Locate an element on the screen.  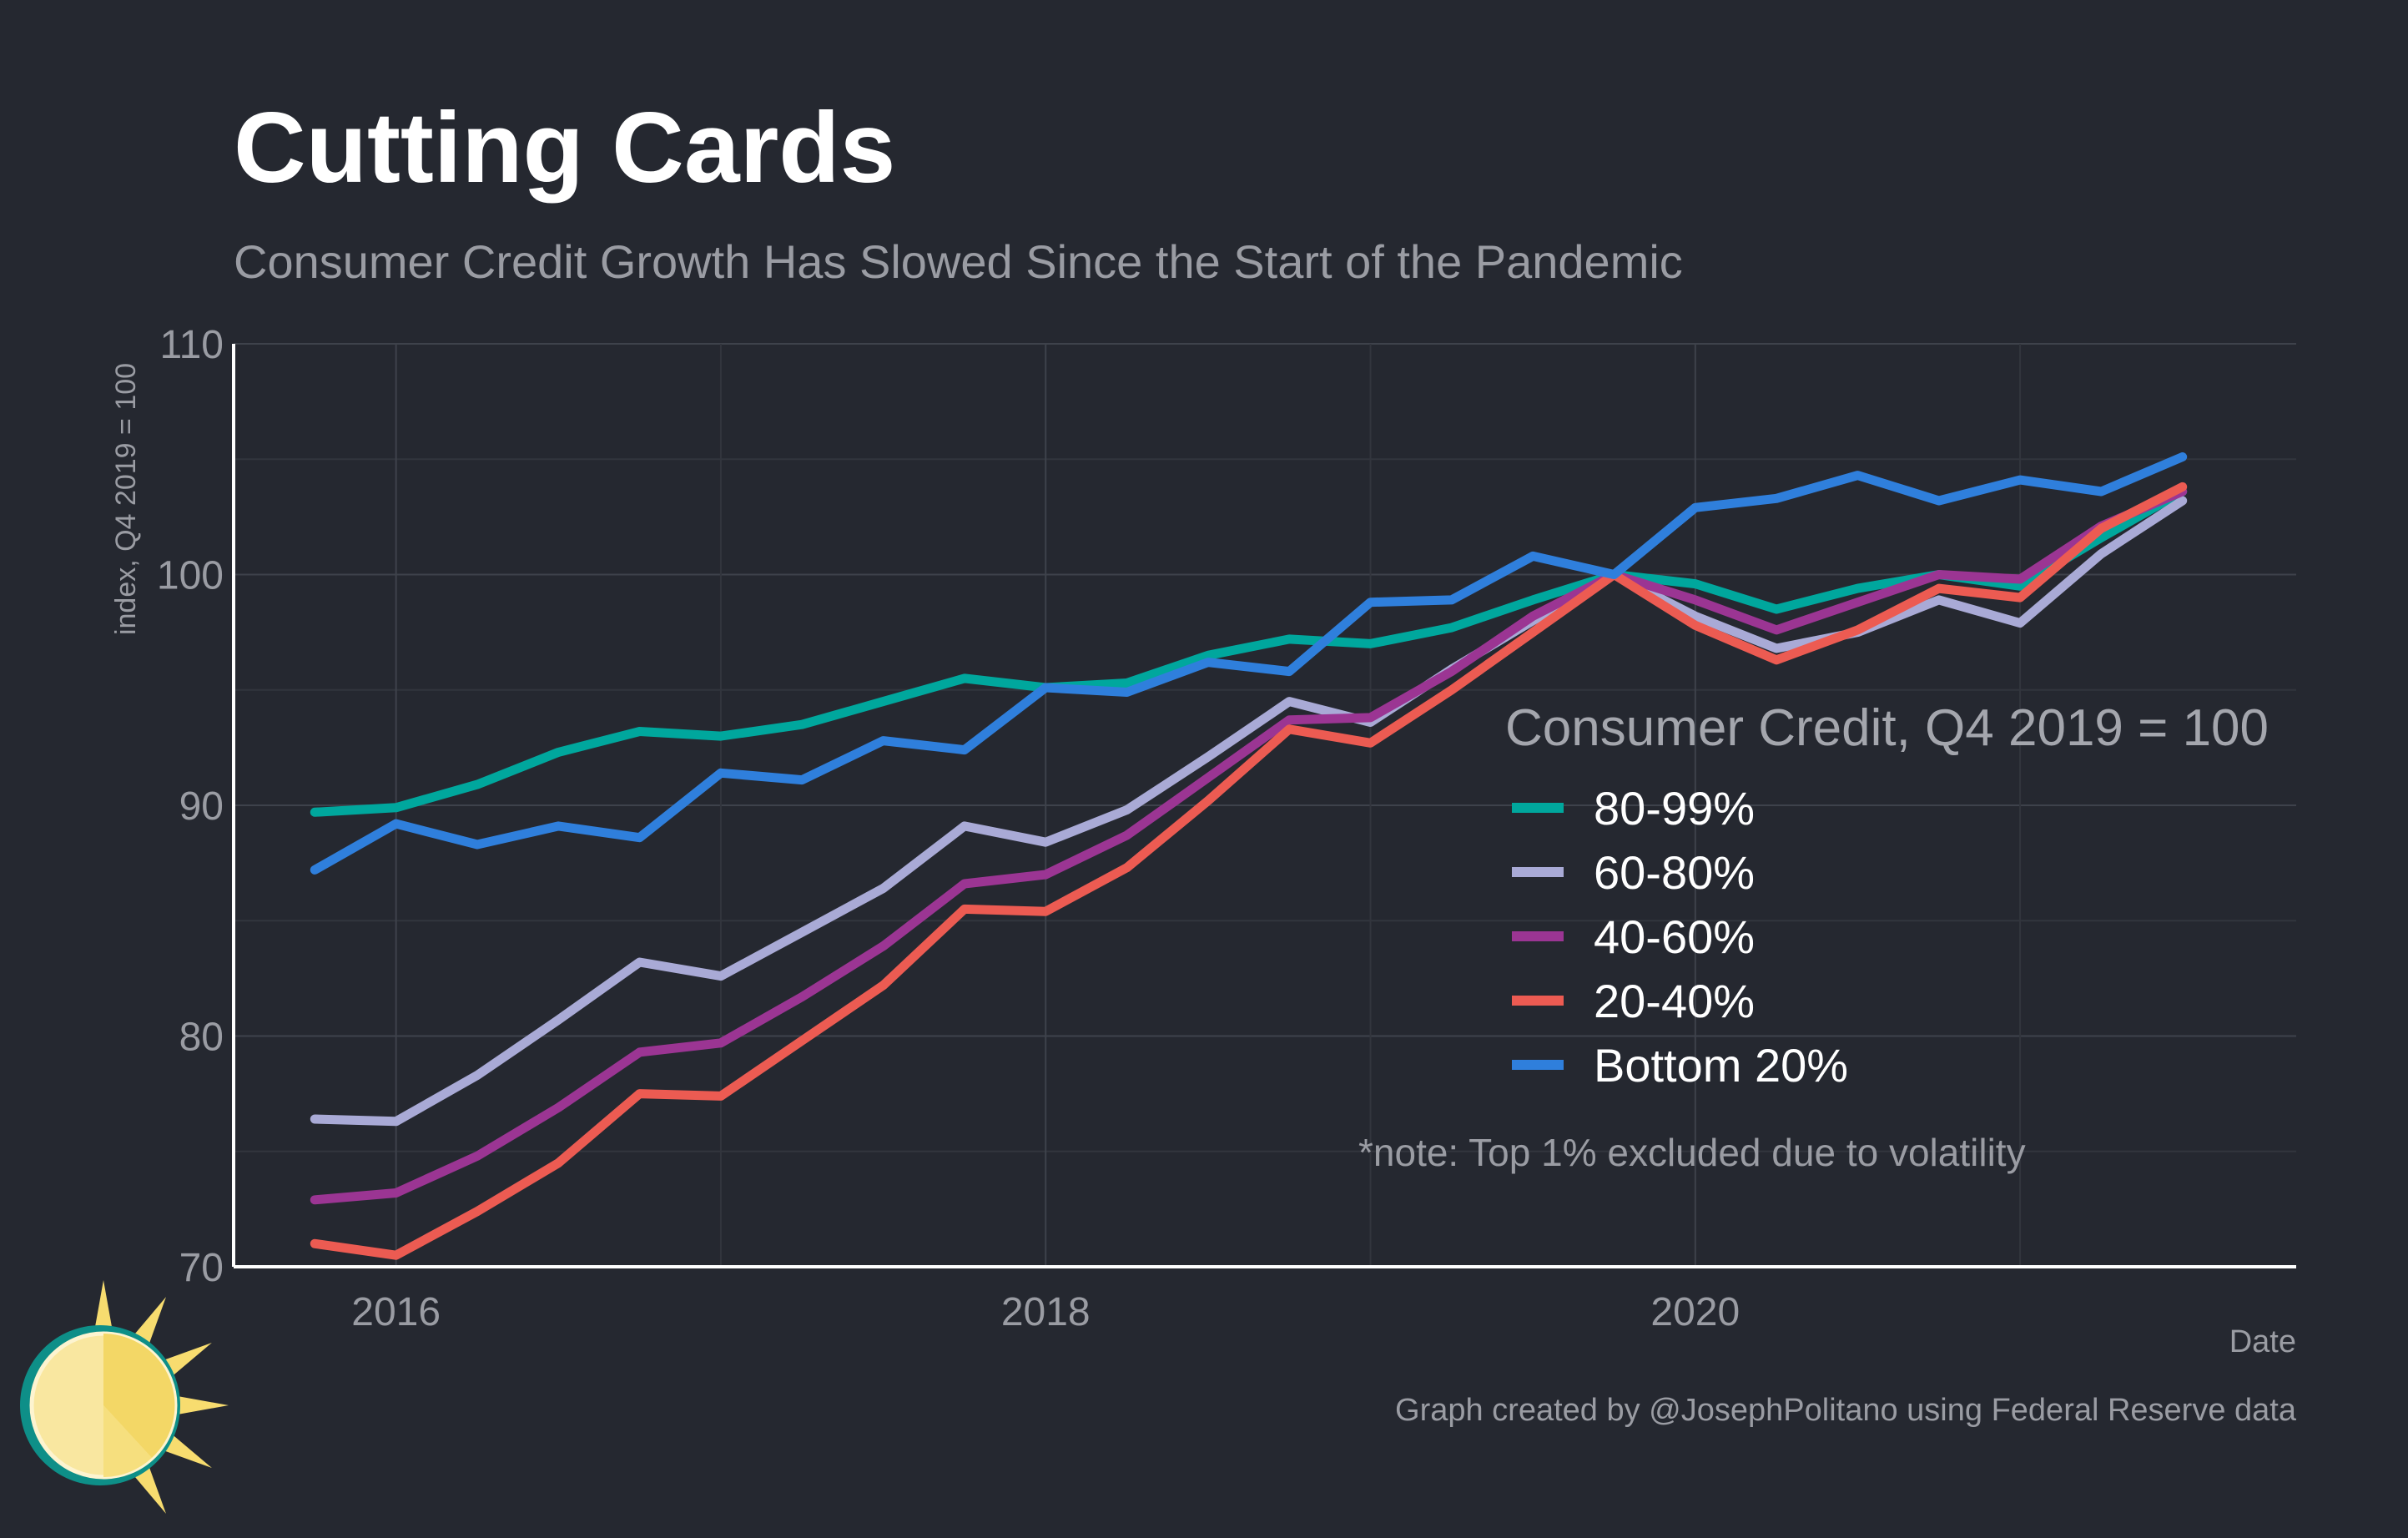
legend-label: 20-40% is located at coordinates (1674, 1001).